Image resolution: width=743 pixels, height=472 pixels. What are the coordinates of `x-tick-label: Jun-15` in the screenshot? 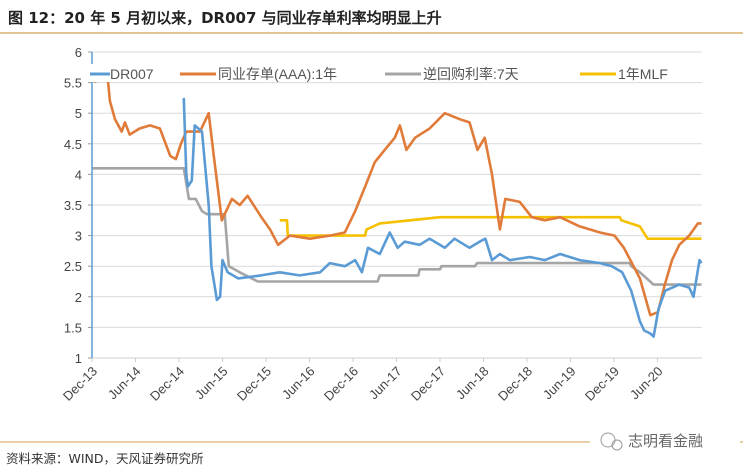 It's located at (211, 383).